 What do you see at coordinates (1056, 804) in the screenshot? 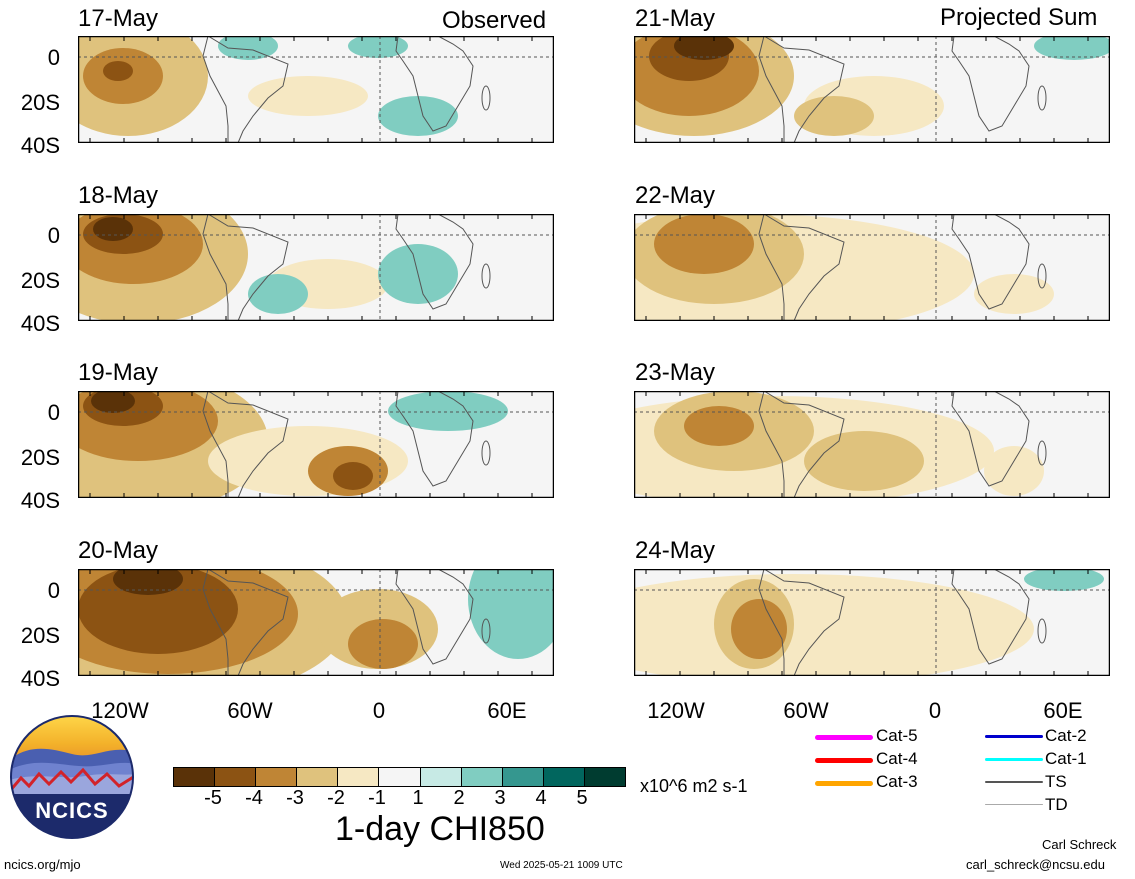
I see `legend-label: TD` at bounding box center [1056, 804].